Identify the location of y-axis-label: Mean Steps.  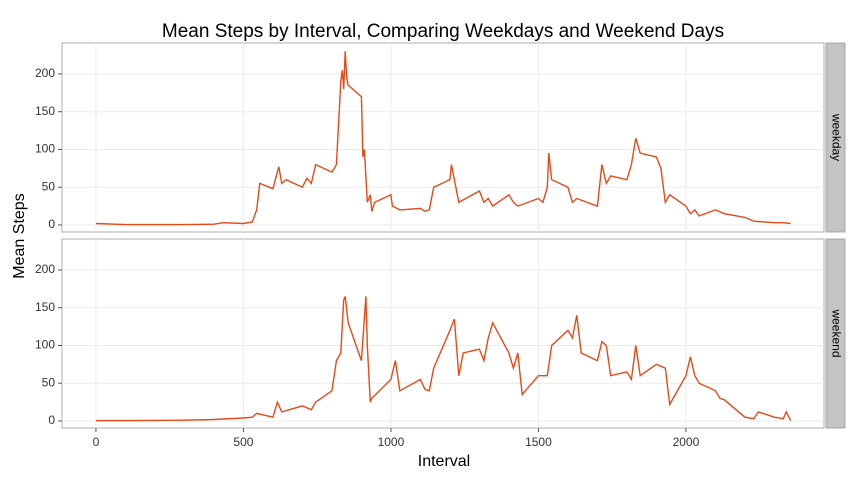
(19, 235).